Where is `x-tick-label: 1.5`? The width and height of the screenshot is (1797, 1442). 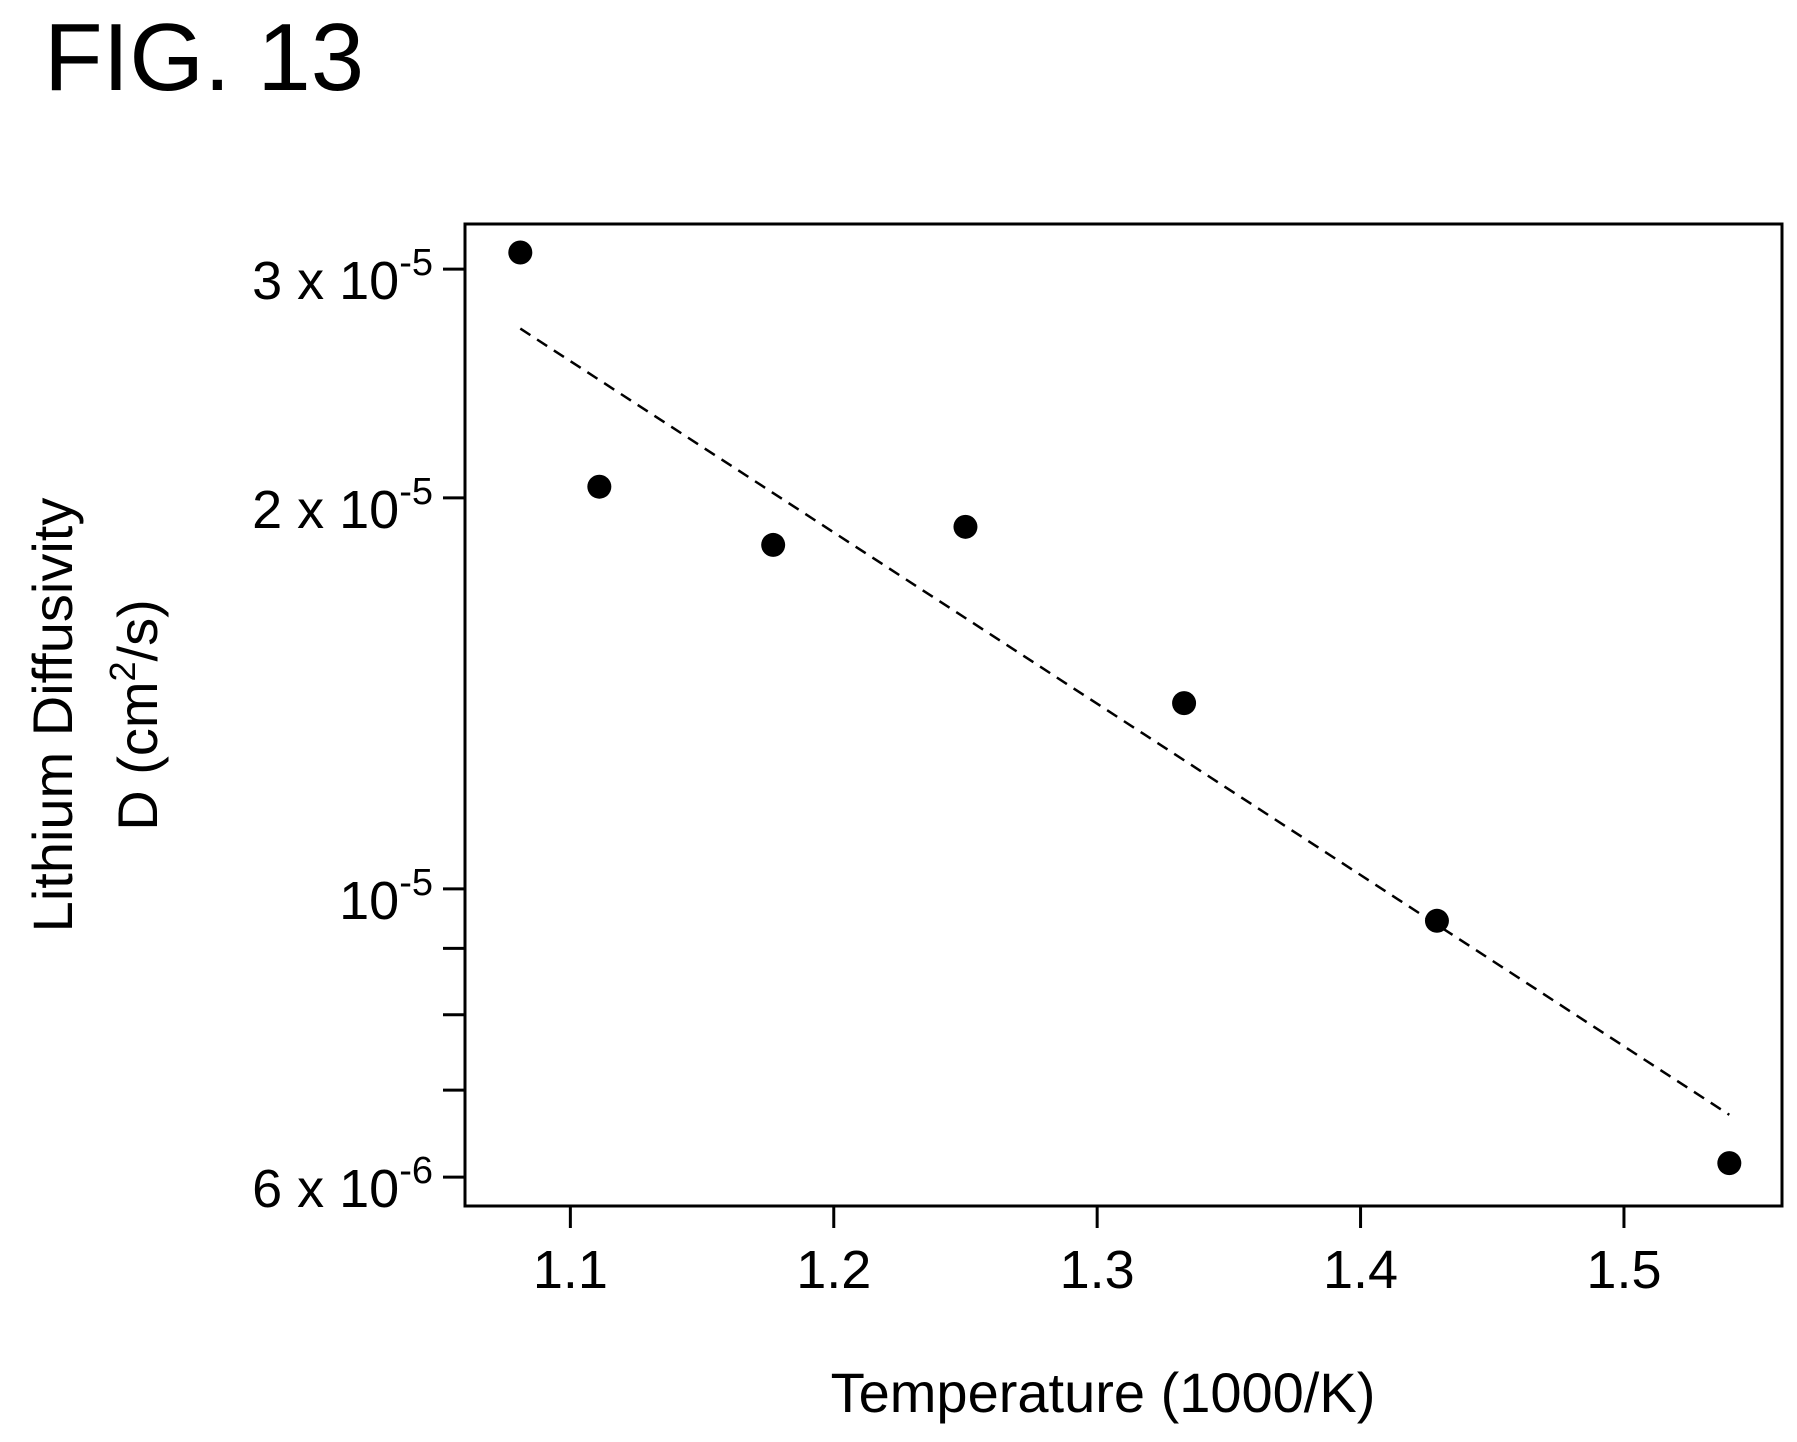
x-tick-label: 1.5 is located at coordinates (1623, 1270).